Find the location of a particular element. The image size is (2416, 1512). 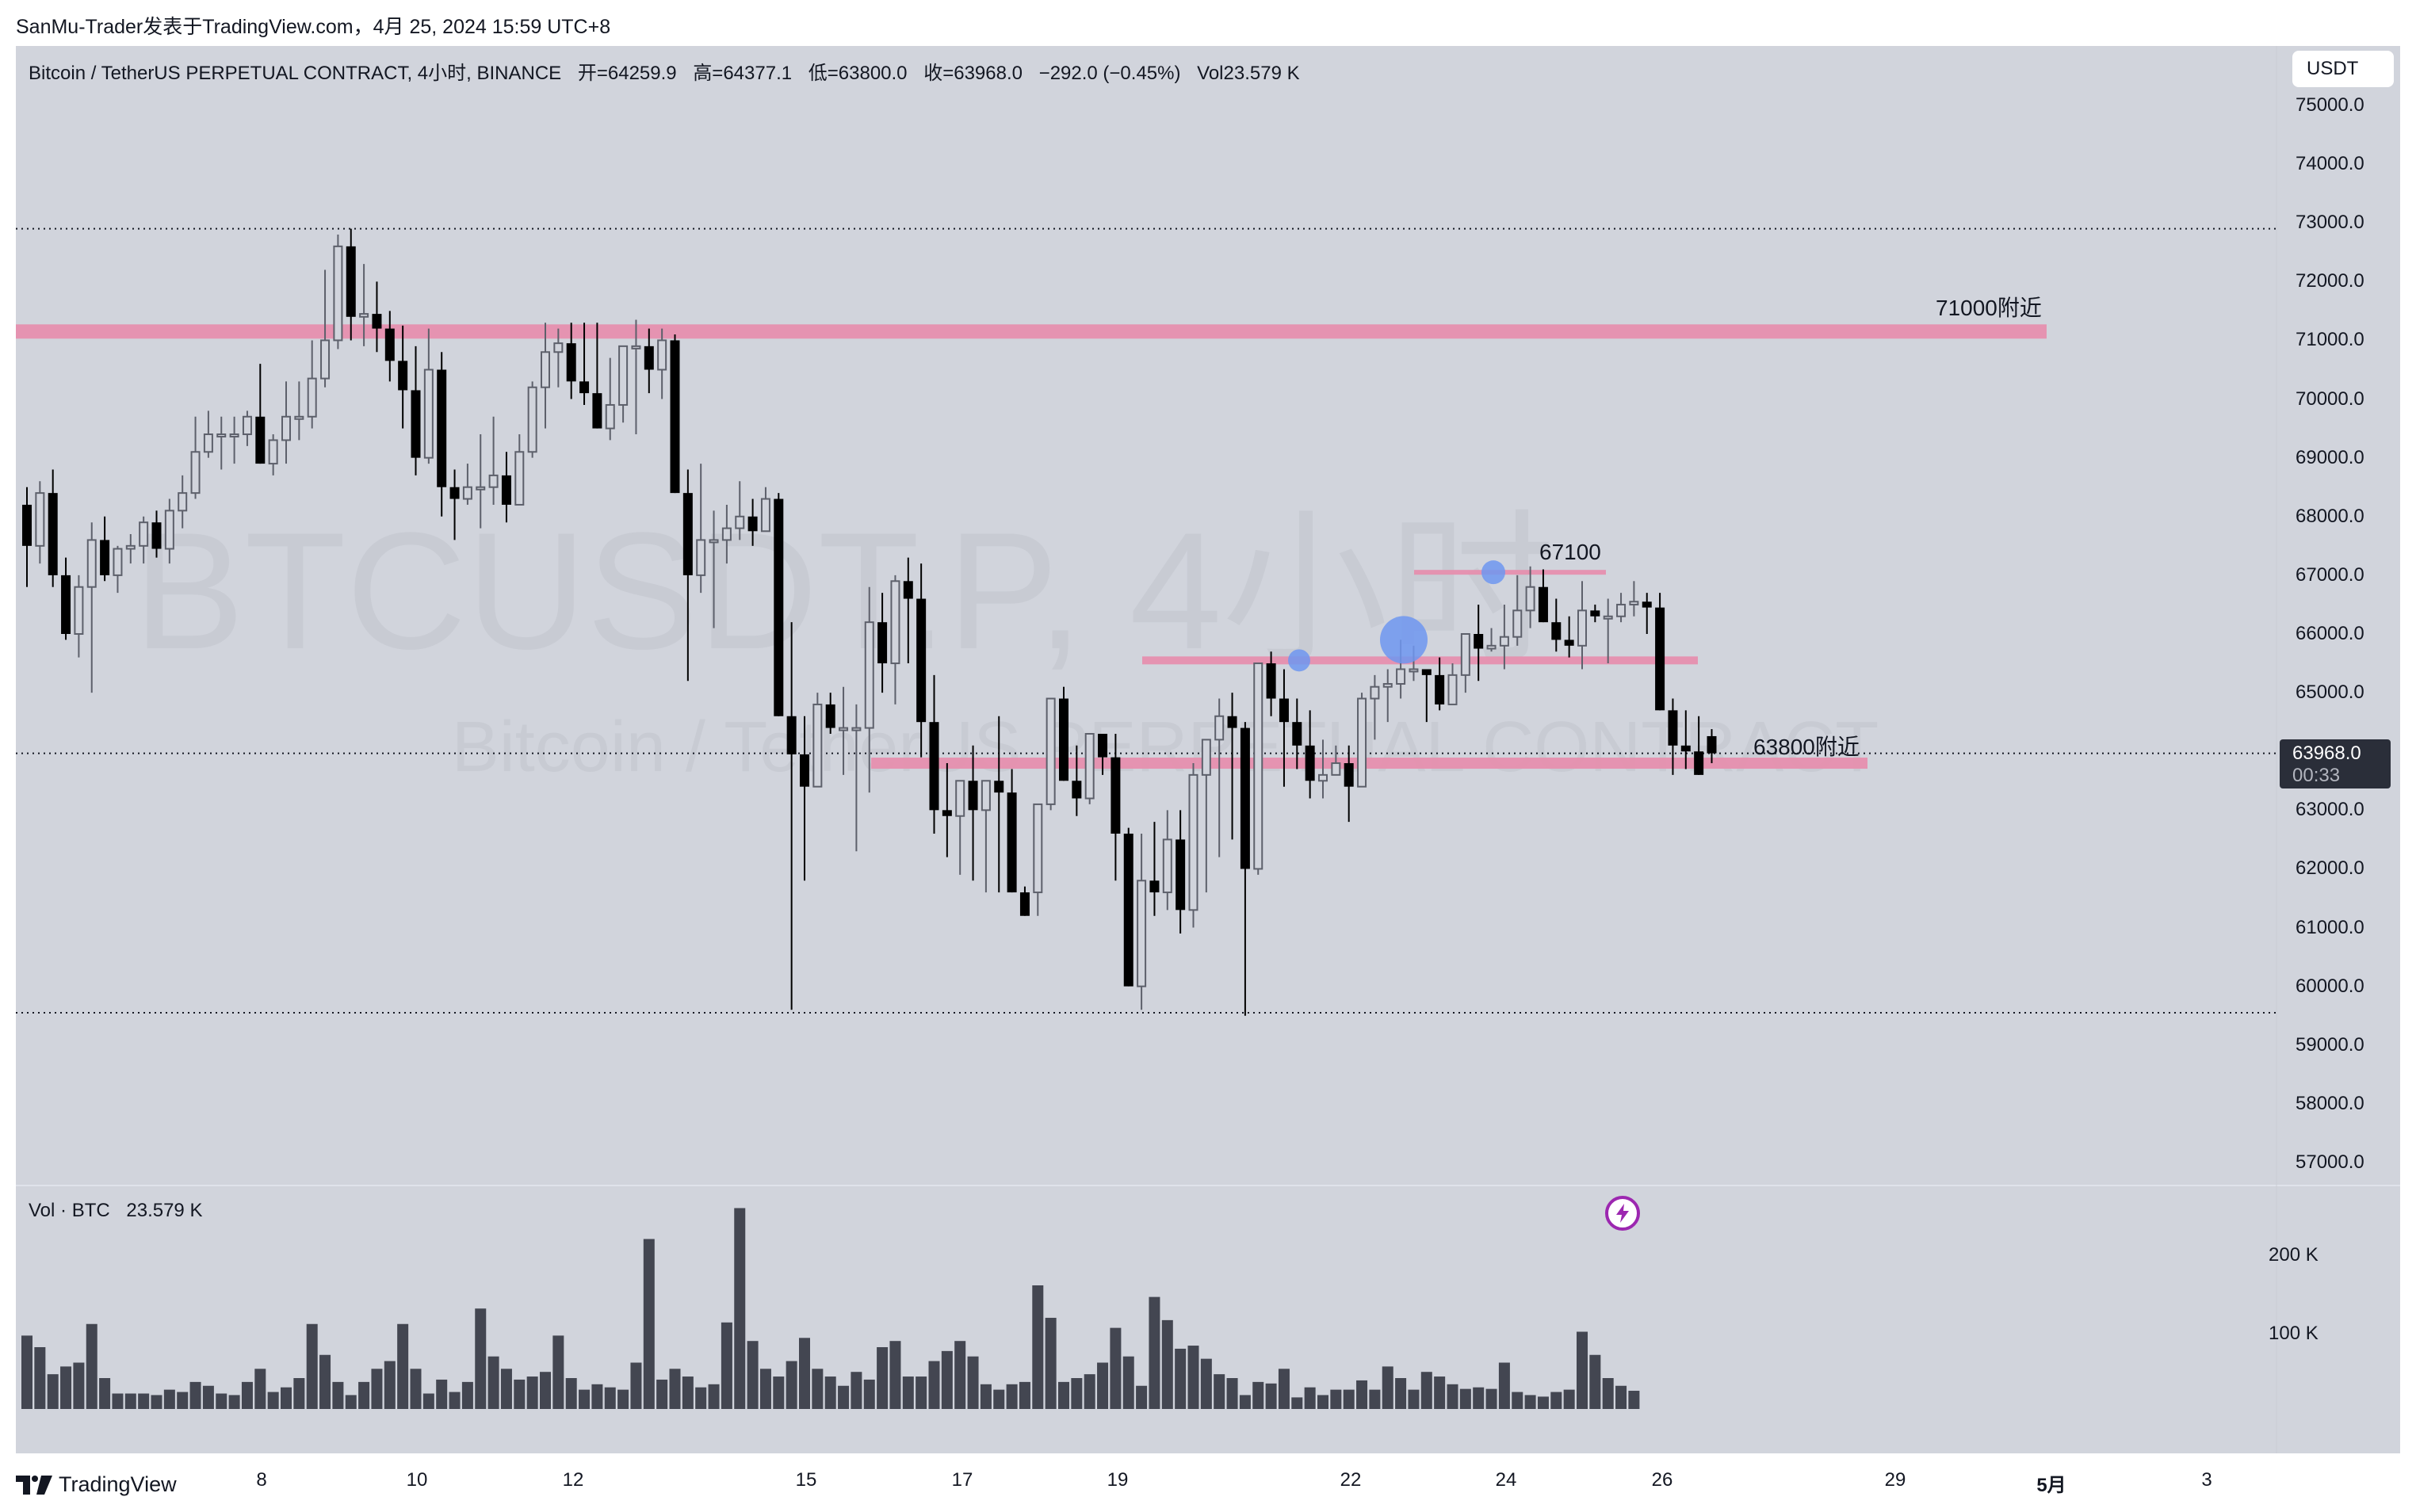

tradingview-logo: TradingView is located at coordinates (96, 1484).